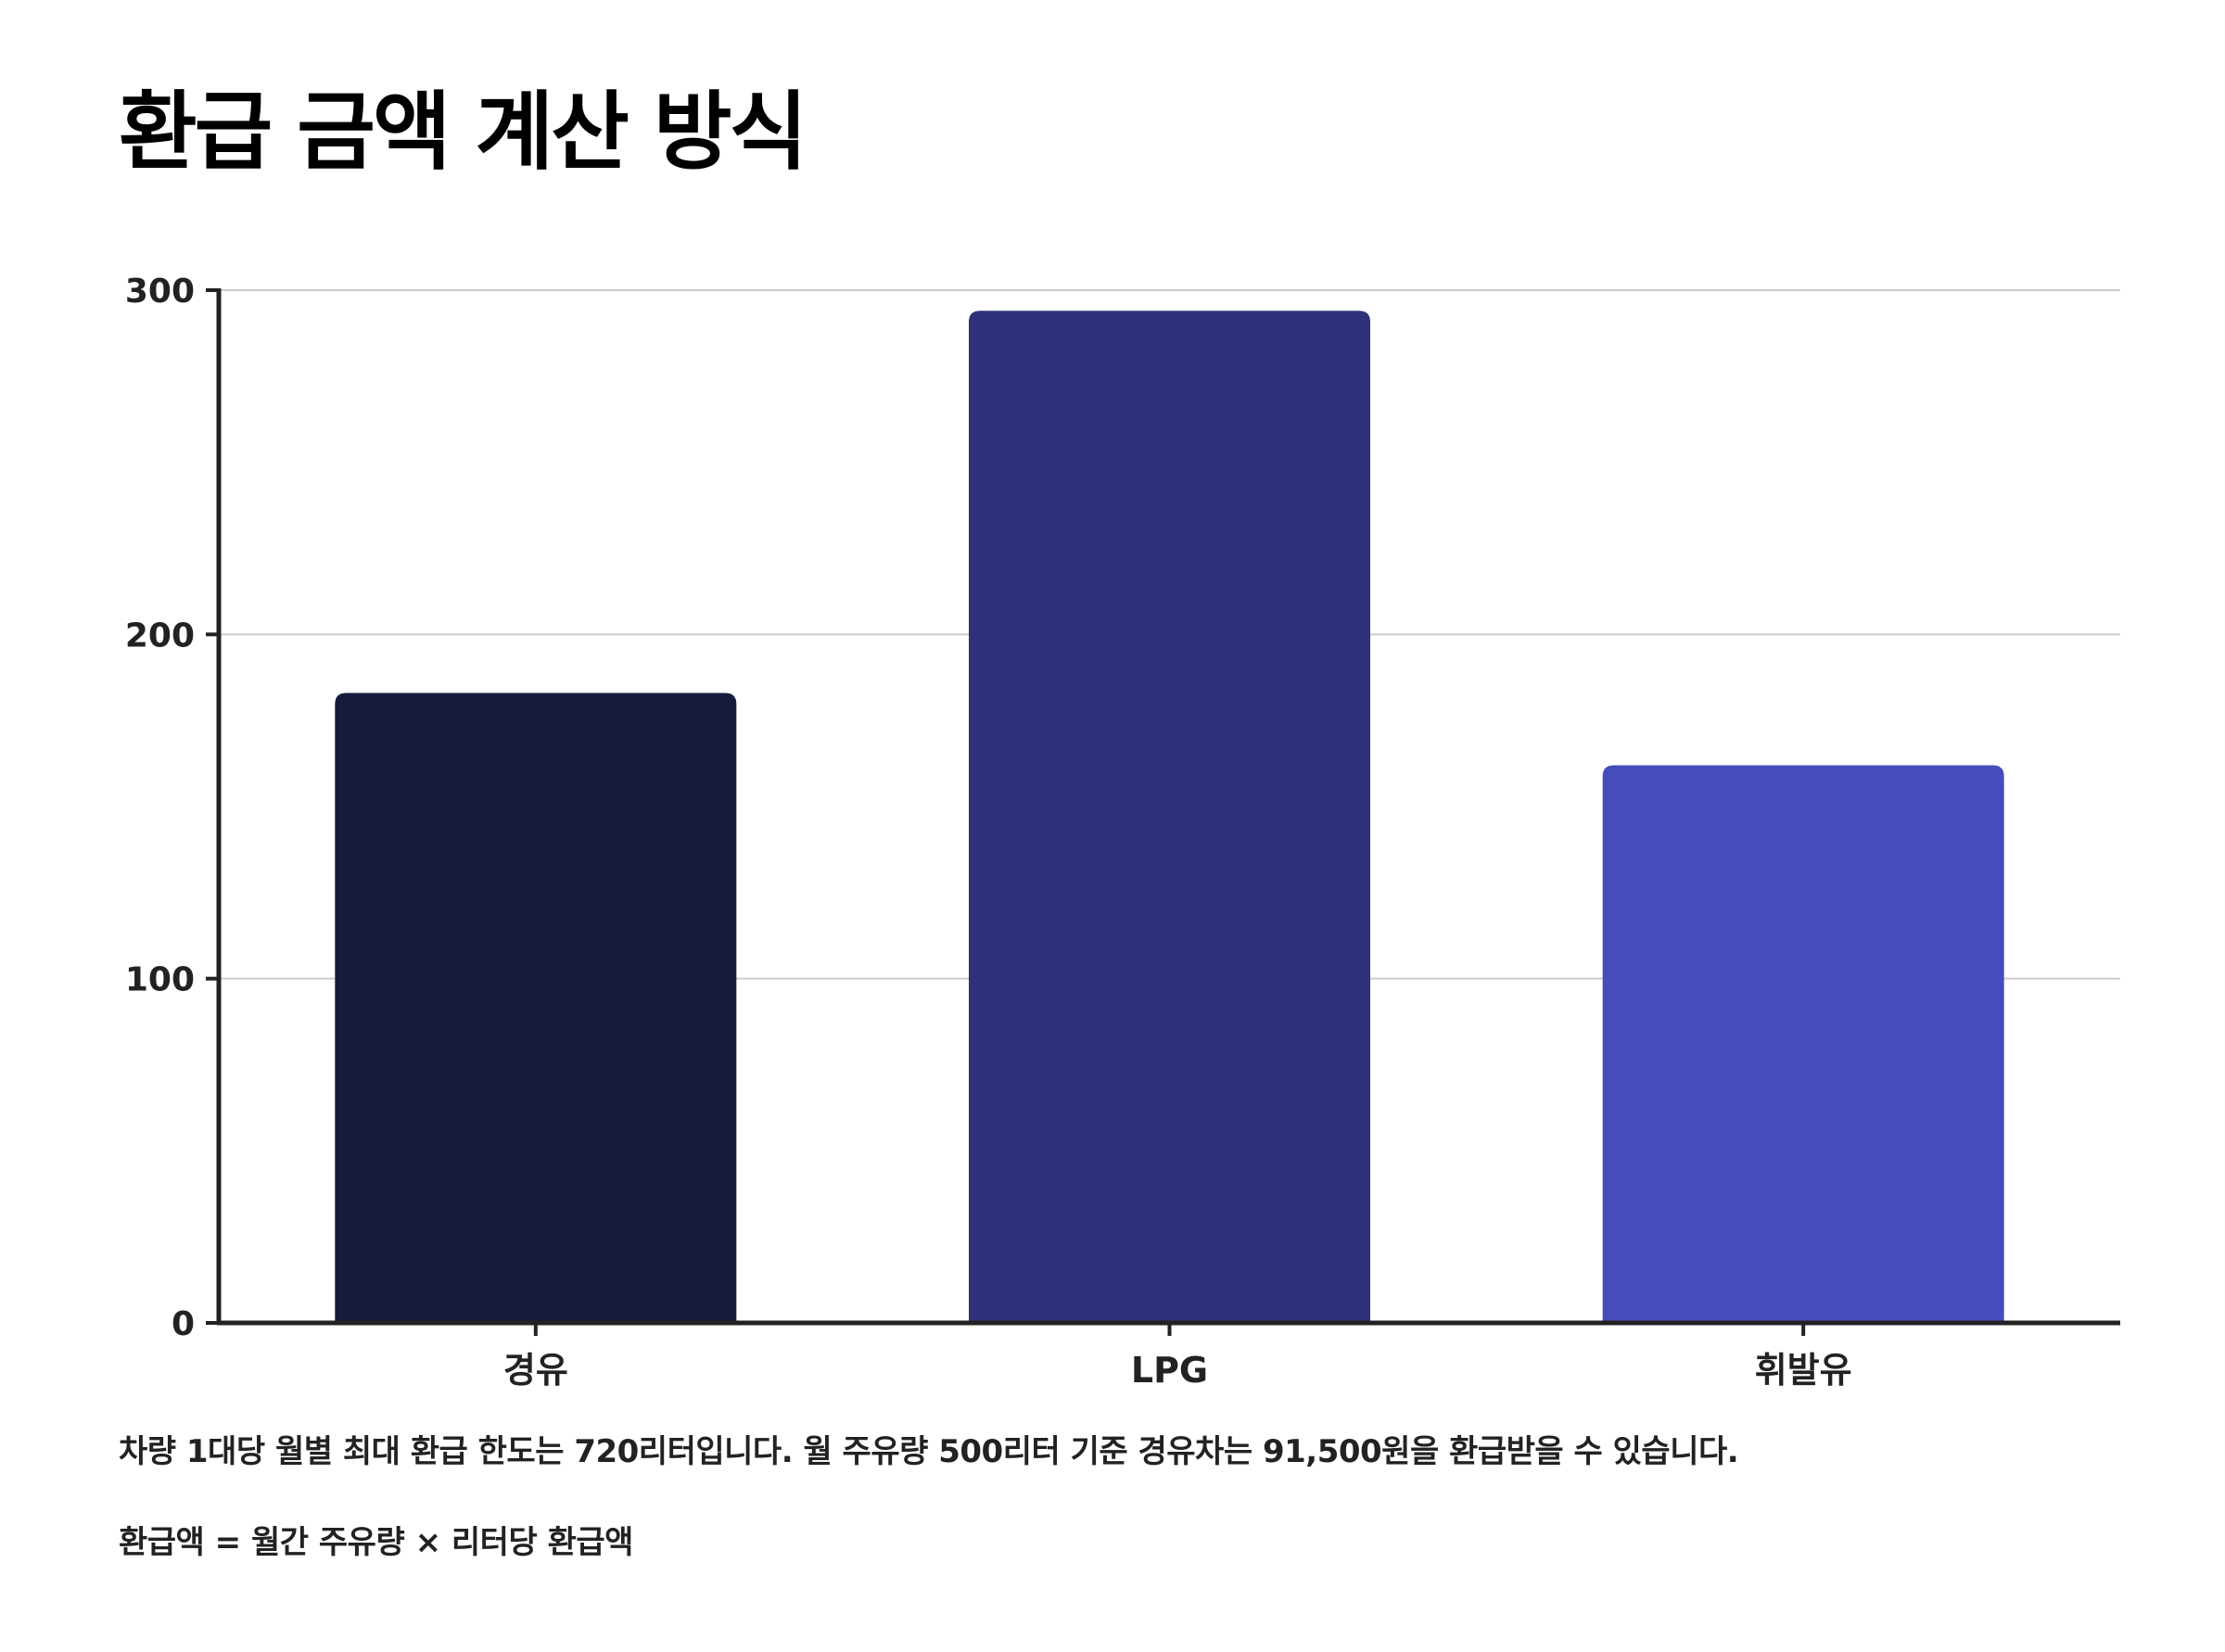 The image size is (2225, 1652). I want to click on x-tick-label-1: 경유, so click(535, 1370).